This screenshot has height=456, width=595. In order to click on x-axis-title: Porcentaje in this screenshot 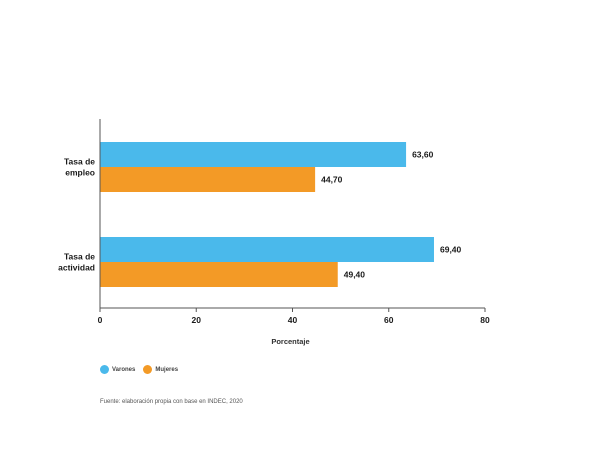, I will do `click(290, 341)`.